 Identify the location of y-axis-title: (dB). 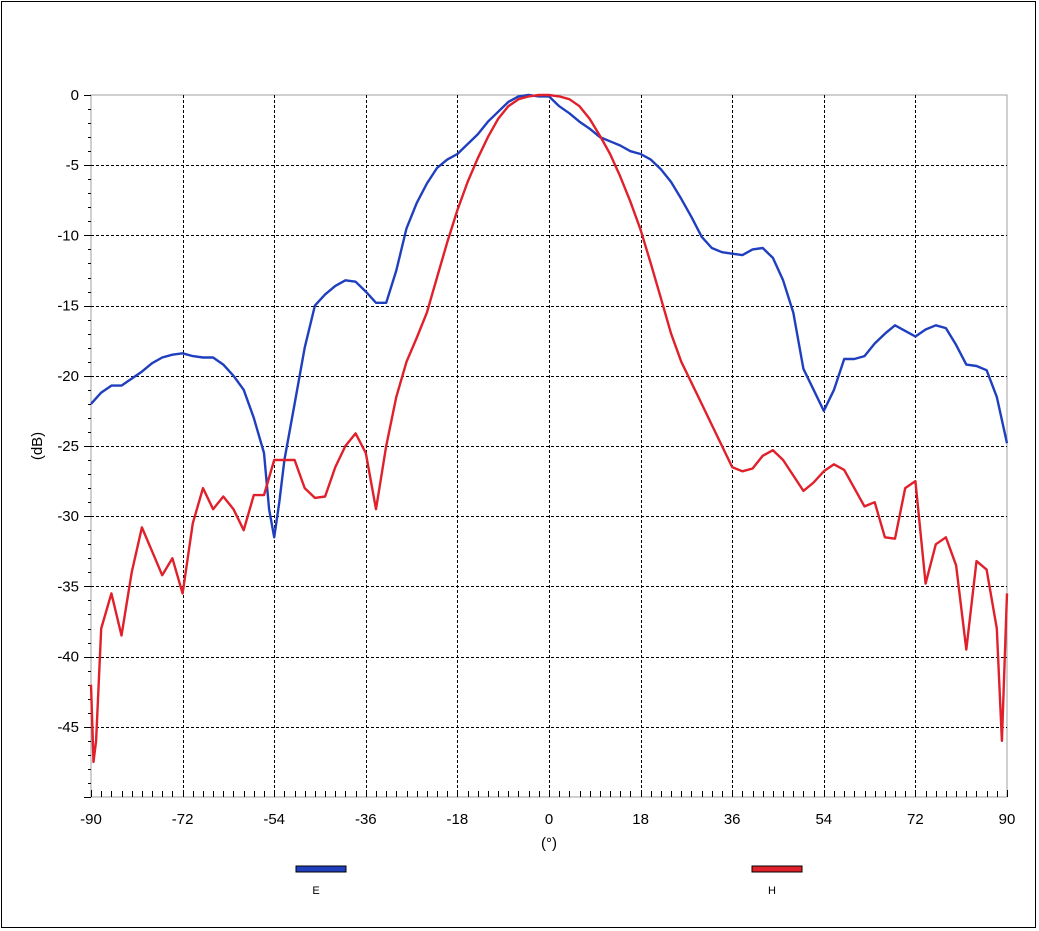
(37, 446).